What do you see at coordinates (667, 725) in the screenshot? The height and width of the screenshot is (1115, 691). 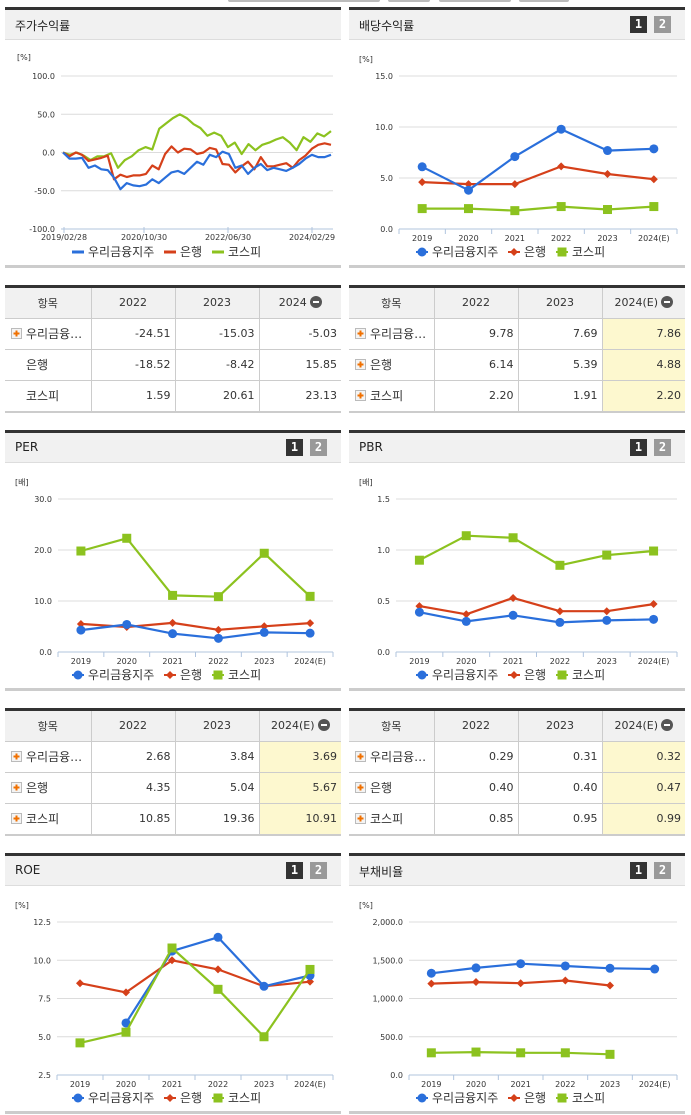 I see `collapse-icon` at bounding box center [667, 725].